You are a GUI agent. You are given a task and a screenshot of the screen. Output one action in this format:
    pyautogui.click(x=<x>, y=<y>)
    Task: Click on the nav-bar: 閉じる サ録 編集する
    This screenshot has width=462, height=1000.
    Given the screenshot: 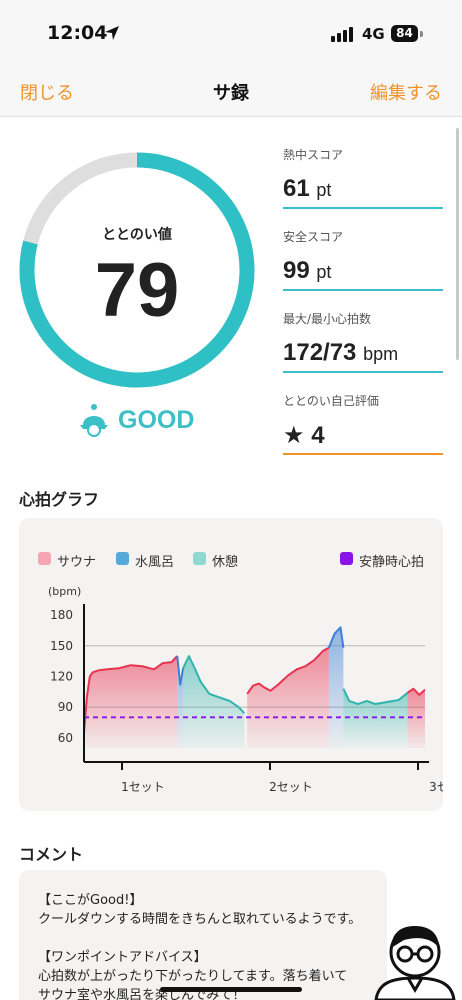 What is the action you would take?
    pyautogui.click(x=231, y=89)
    